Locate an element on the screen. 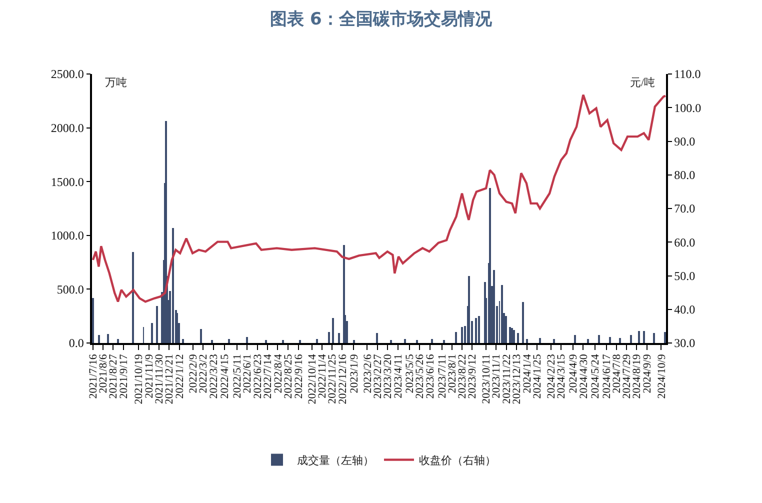 Image resolution: width=762 pixels, height=503 pixels. y-axis-title: 万吨 is located at coordinates (116, 82).